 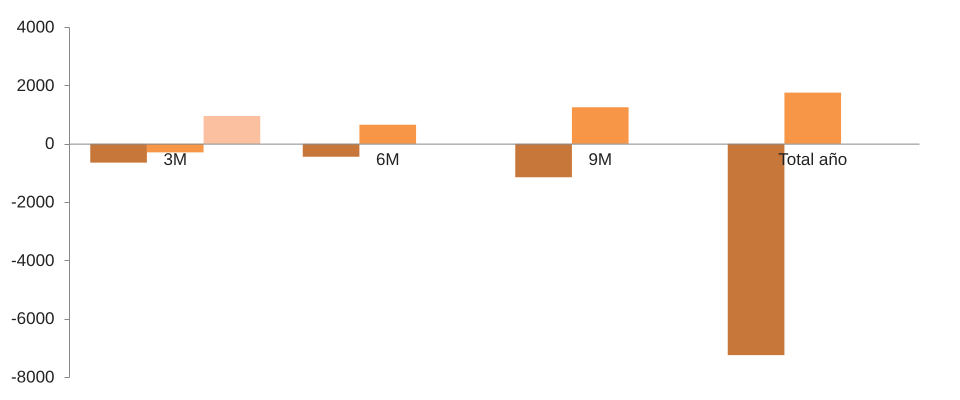 What do you see at coordinates (32, 260) in the screenshot?
I see `y-tick-label: -4000` at bounding box center [32, 260].